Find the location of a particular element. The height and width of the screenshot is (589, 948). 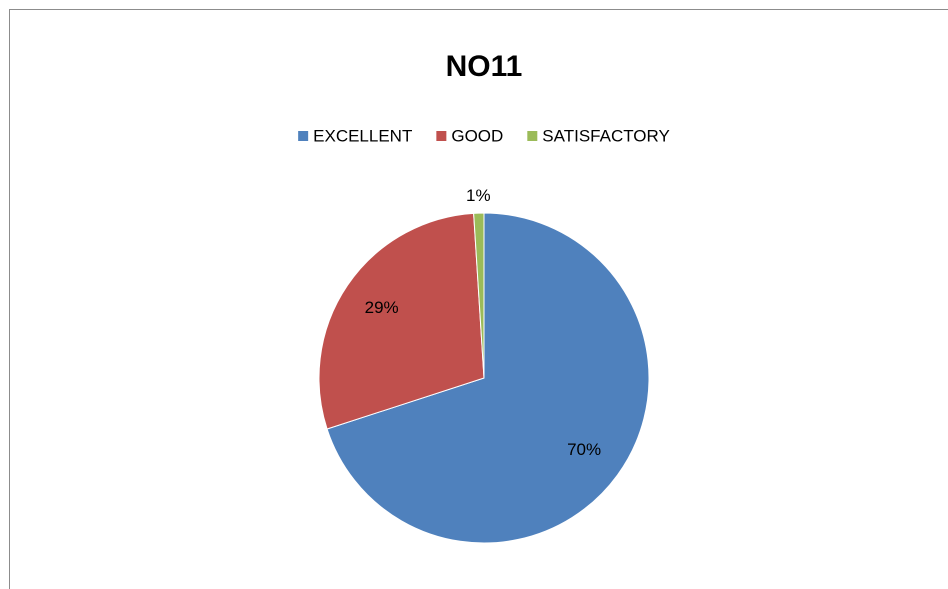

legend-label: GOOD is located at coordinates (477, 135).